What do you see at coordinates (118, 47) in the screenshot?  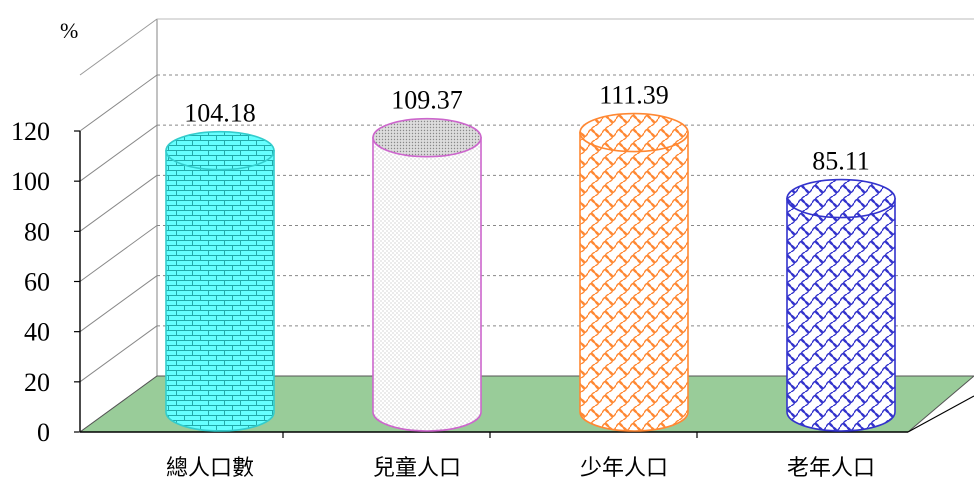 I see `side-wall-top-edge` at bounding box center [118, 47].